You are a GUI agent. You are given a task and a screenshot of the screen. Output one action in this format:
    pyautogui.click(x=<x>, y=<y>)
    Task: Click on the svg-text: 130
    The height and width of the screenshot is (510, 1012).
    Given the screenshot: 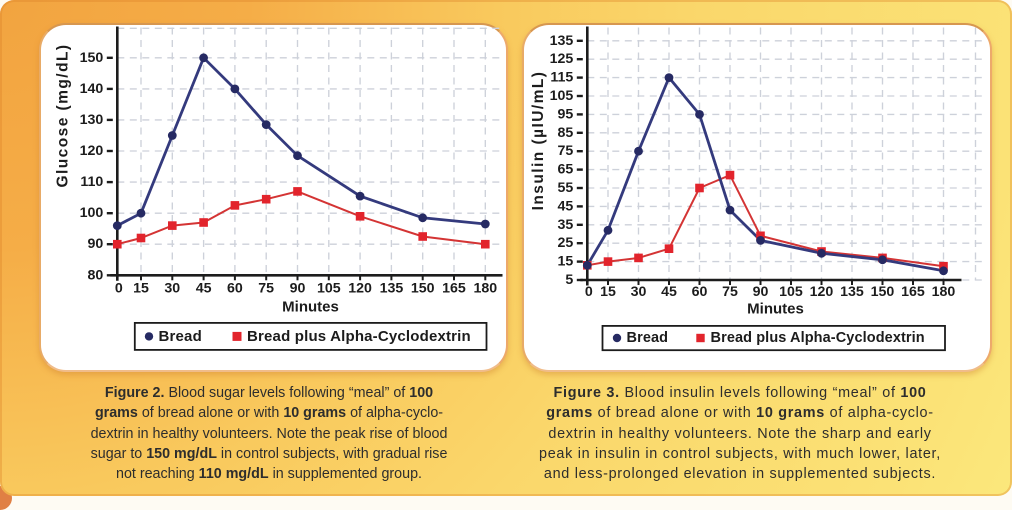 What is the action you would take?
    pyautogui.click(x=91, y=119)
    